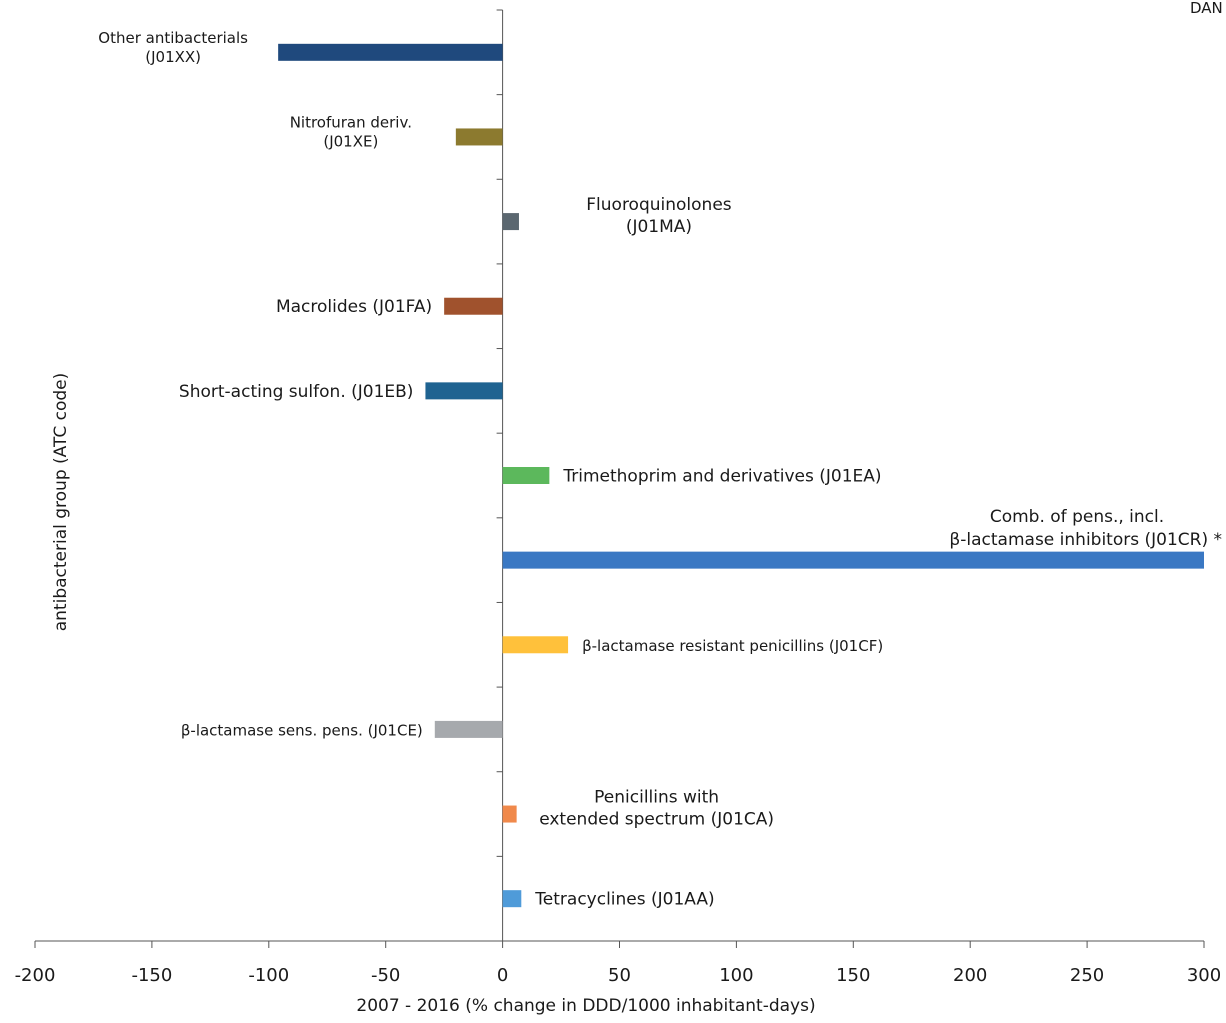 The height and width of the screenshot is (1023, 1226). What do you see at coordinates (61, 502) in the screenshot?
I see `y-axis-title: antibacterial group (ATC code)` at bounding box center [61, 502].